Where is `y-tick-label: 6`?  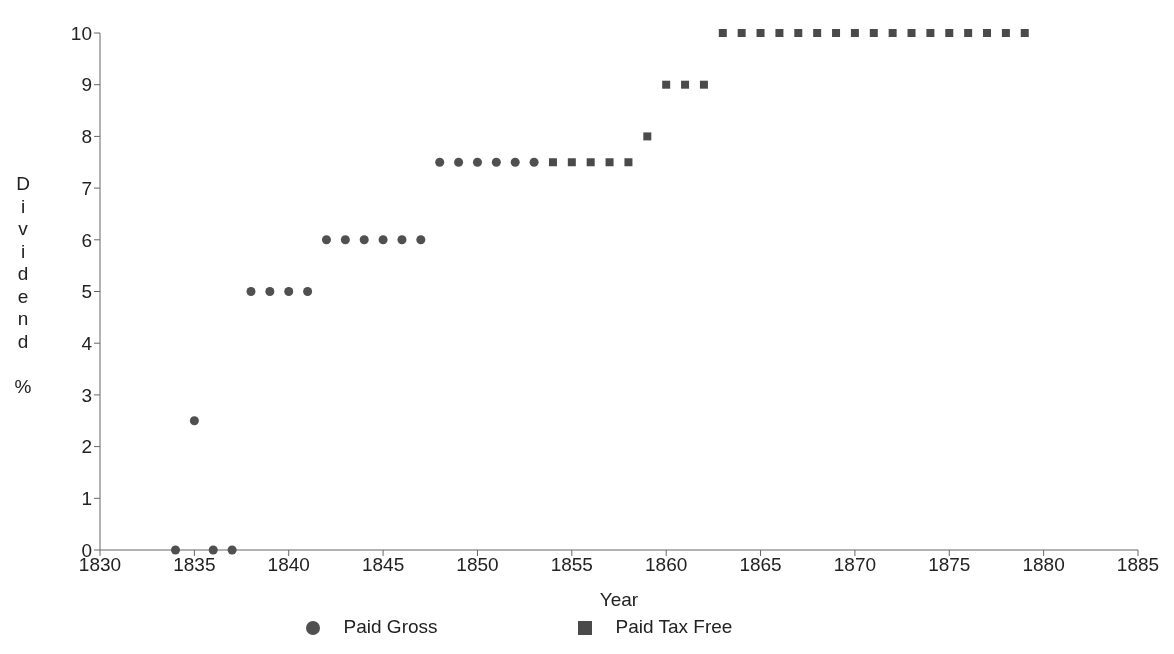 y-tick-label: 6 is located at coordinates (86, 240).